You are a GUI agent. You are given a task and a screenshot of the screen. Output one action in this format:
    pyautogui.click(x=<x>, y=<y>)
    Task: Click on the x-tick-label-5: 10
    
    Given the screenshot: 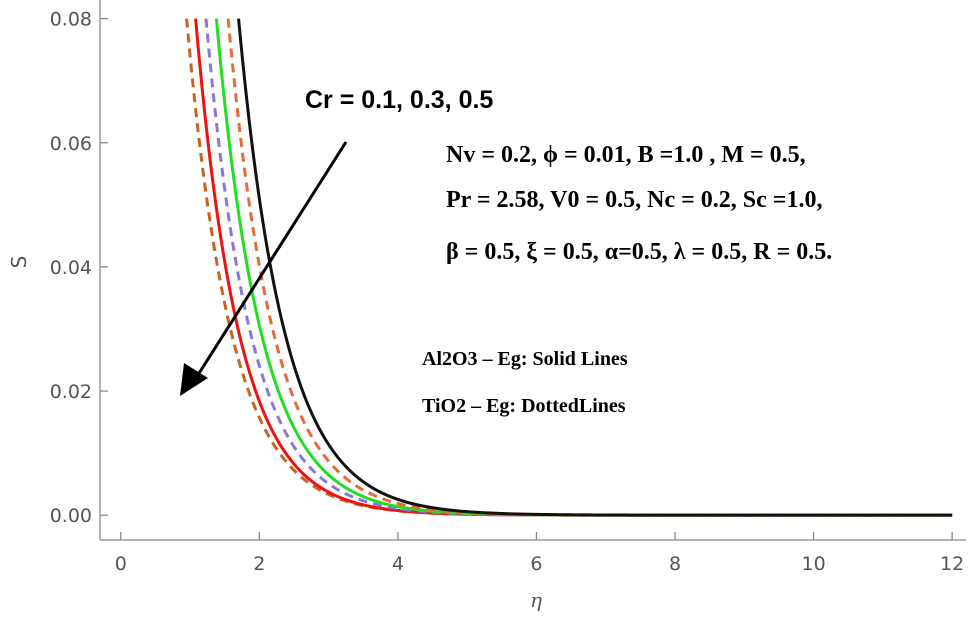 What is the action you would take?
    pyautogui.click(x=813, y=564)
    